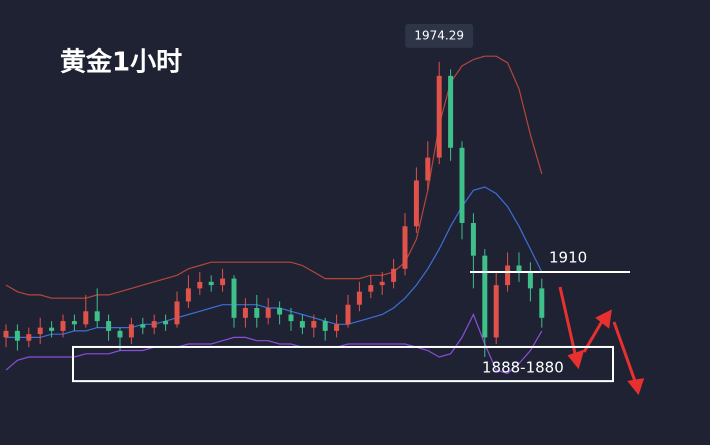  Describe the element at coordinates (274, 344) in the screenshot. I see `band-line` at that location.